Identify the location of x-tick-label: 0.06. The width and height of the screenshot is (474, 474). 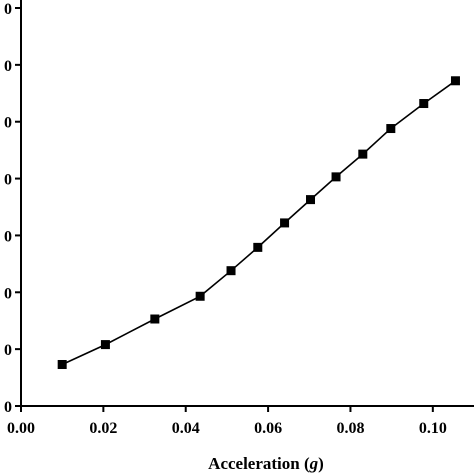
(268, 428).